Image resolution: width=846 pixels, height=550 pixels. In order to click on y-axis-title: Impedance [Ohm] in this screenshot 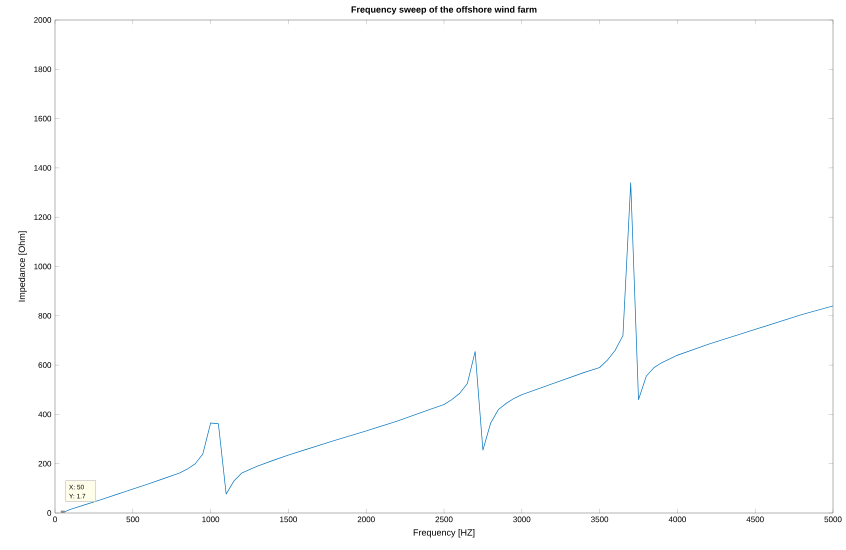, I will do `click(22, 266)`.